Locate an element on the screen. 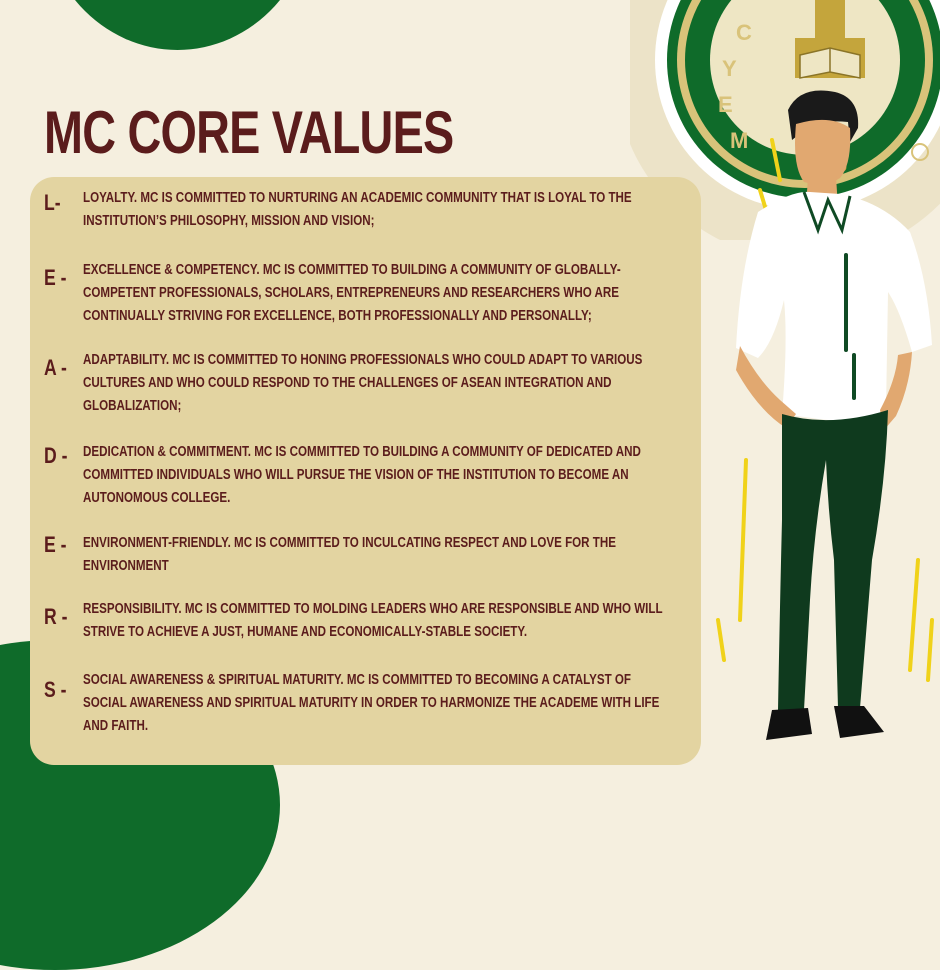 The image size is (940, 970). value-letter: R - is located at coordinates (56, 616).